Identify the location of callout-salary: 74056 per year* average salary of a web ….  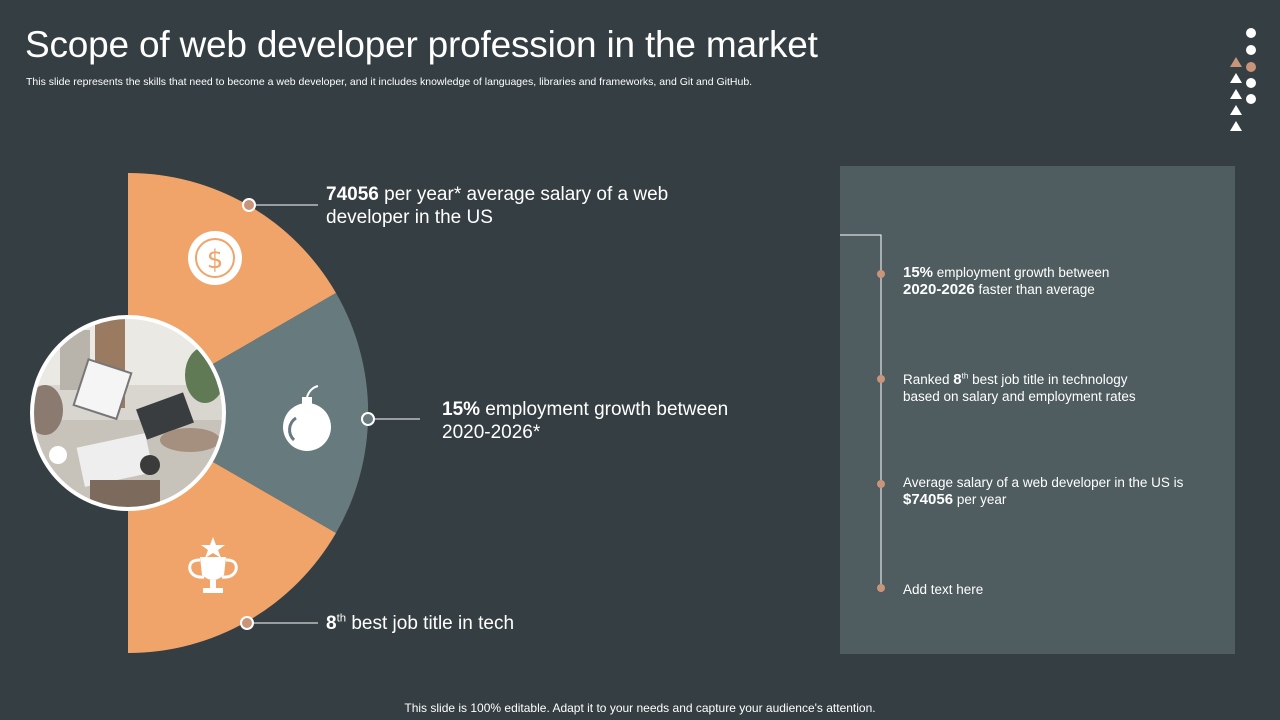
(506, 206).